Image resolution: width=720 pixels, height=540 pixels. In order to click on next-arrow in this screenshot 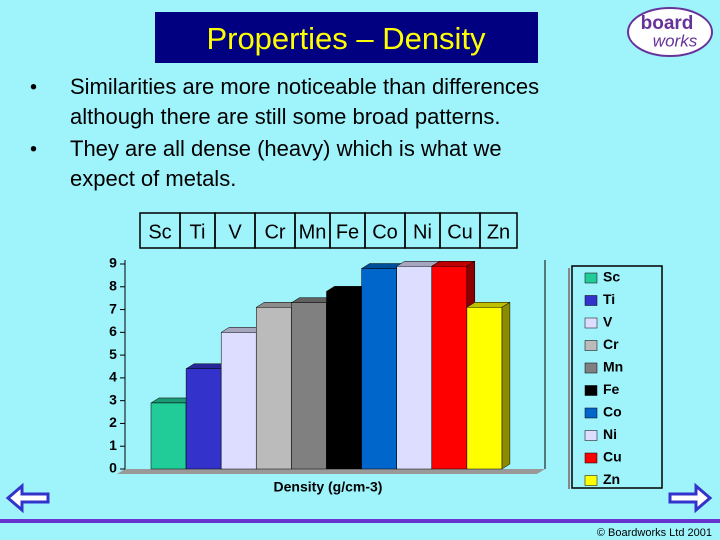, I will do `click(690, 498)`.